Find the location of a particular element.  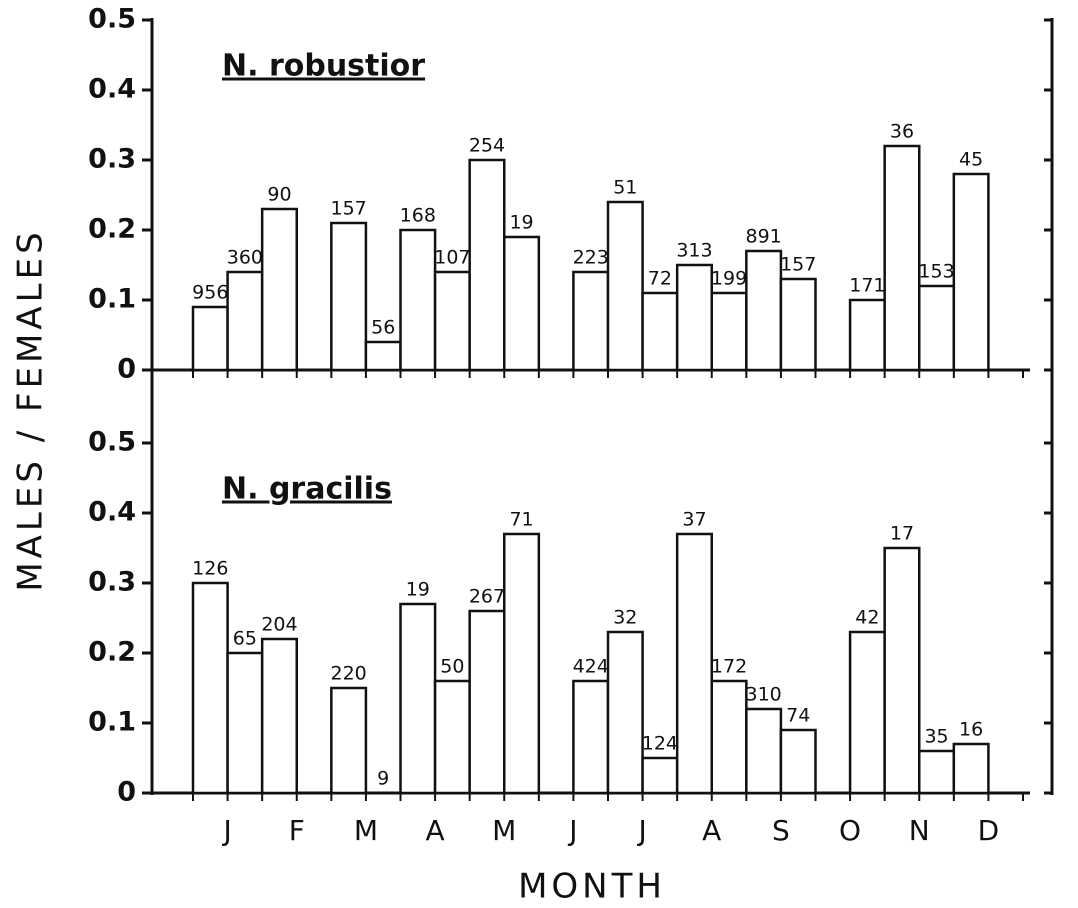

sample-size-label: 891 is located at coordinates (763, 237).